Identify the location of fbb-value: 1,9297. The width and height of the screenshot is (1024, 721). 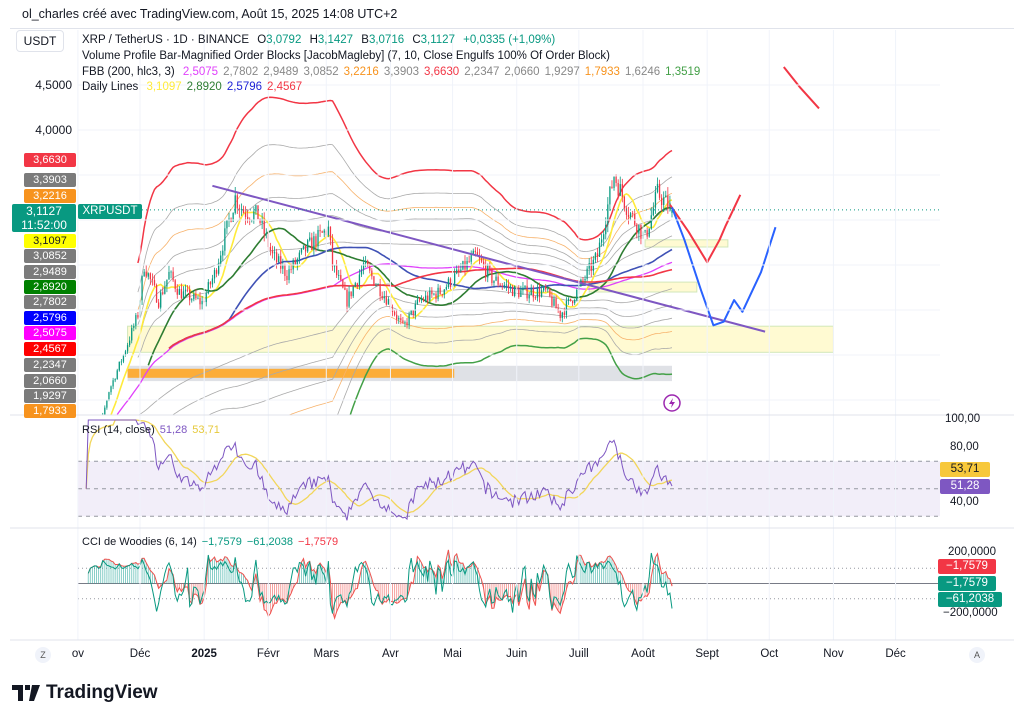
(562, 72).